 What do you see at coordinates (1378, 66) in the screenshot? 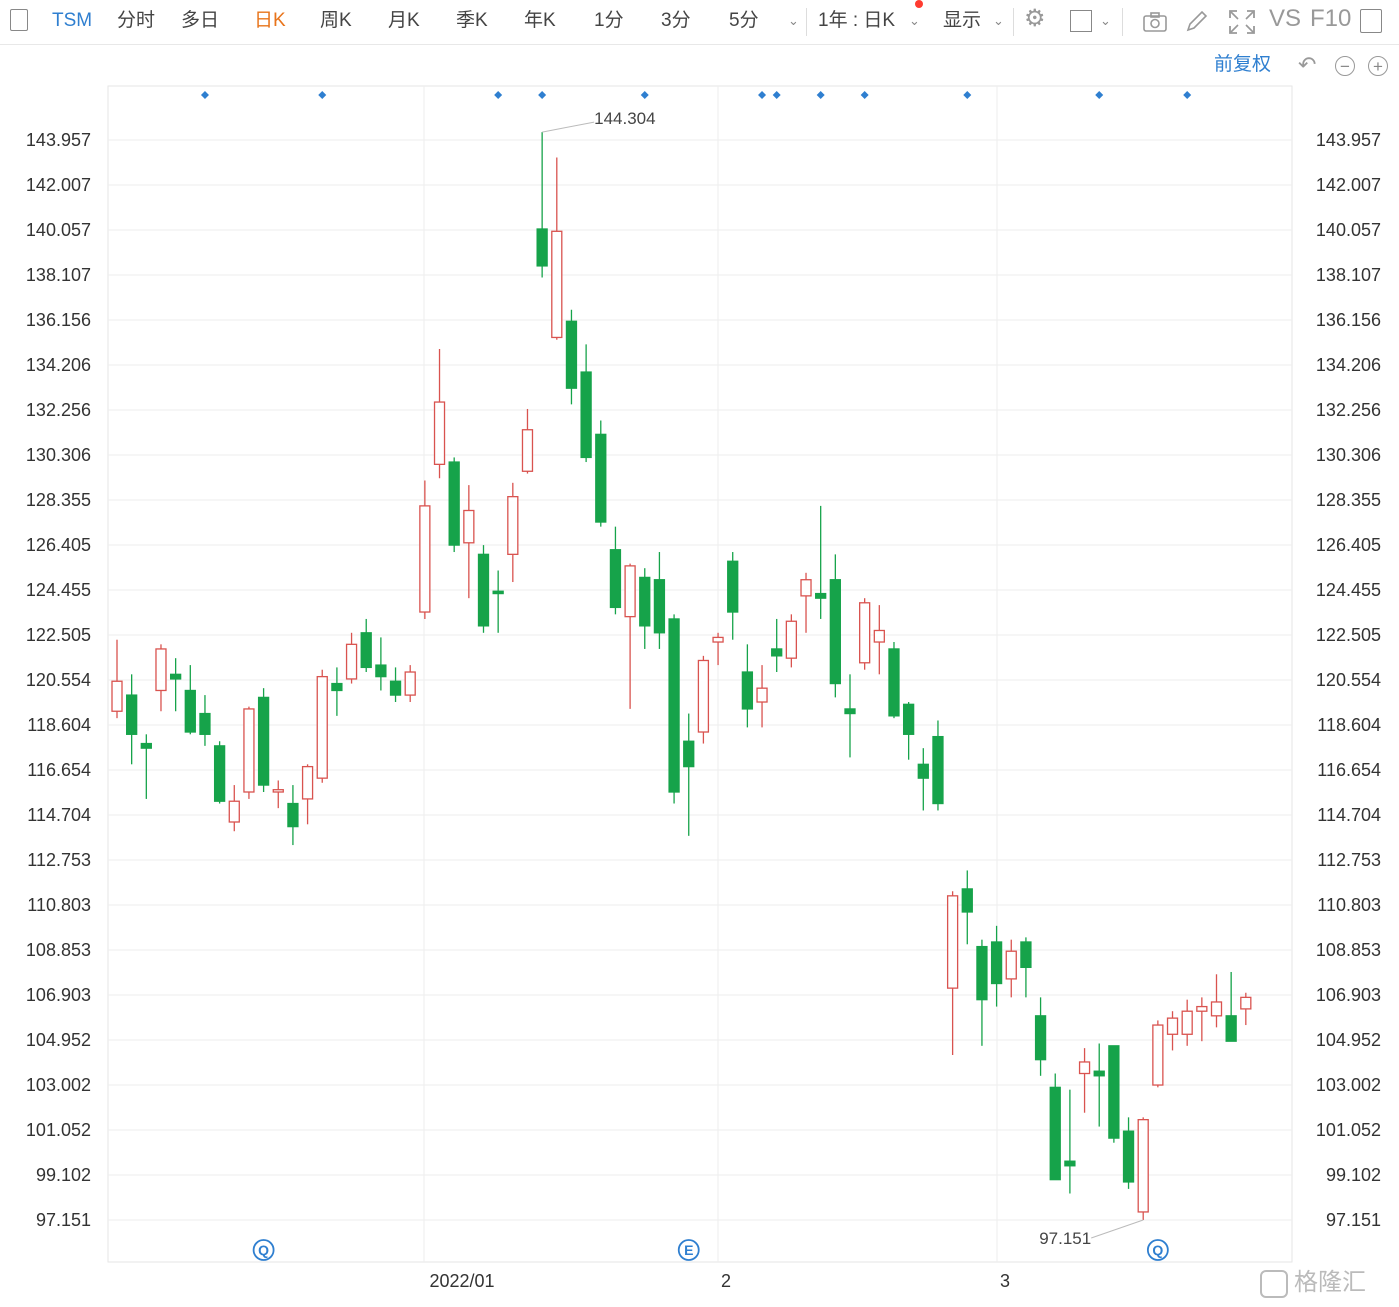
I see `zoom-in-icon: +` at bounding box center [1378, 66].